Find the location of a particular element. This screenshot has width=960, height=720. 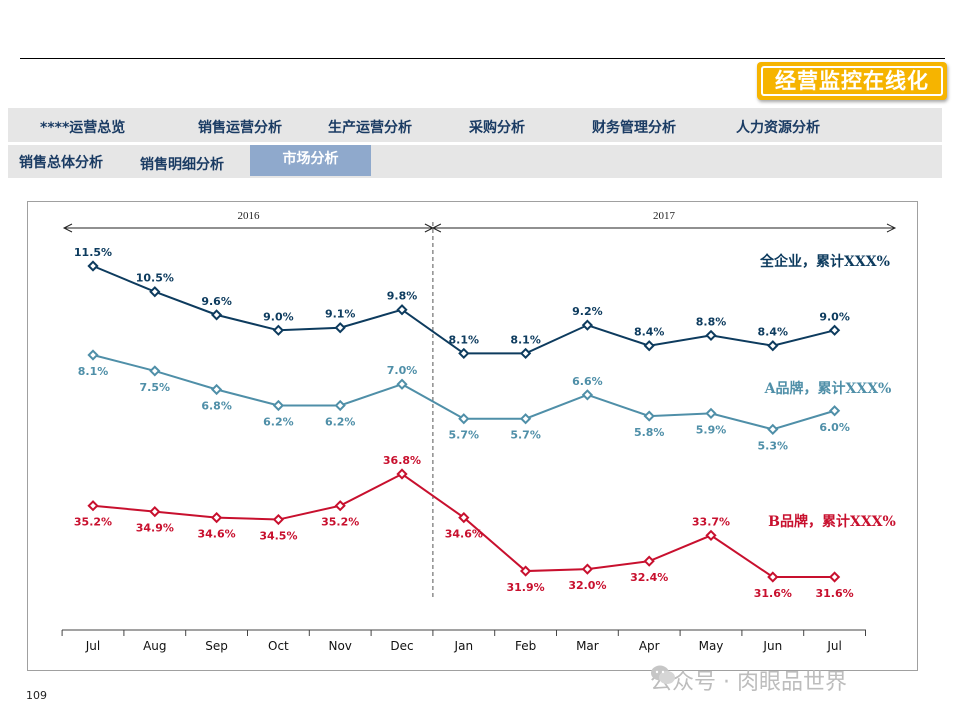

year-arrow-left-2017 is located at coordinates (436, 228).